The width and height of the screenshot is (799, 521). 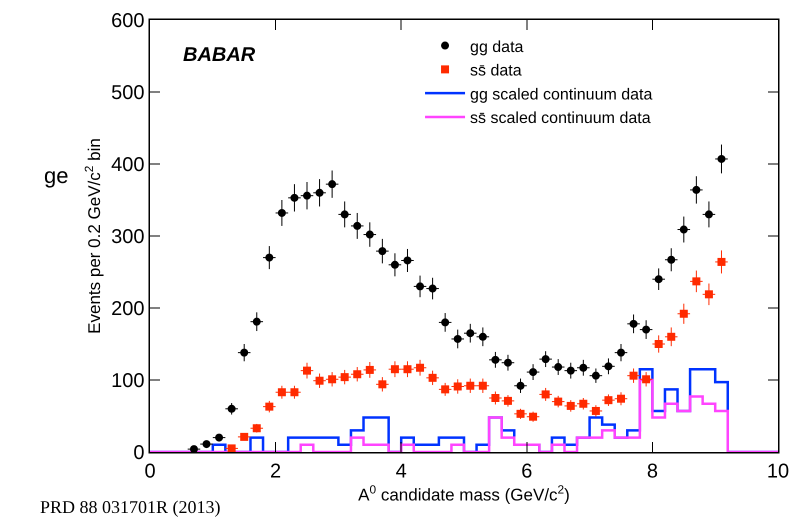 What do you see at coordinates (127, 237) in the screenshot?
I see `y-tick-label: 300` at bounding box center [127, 237].